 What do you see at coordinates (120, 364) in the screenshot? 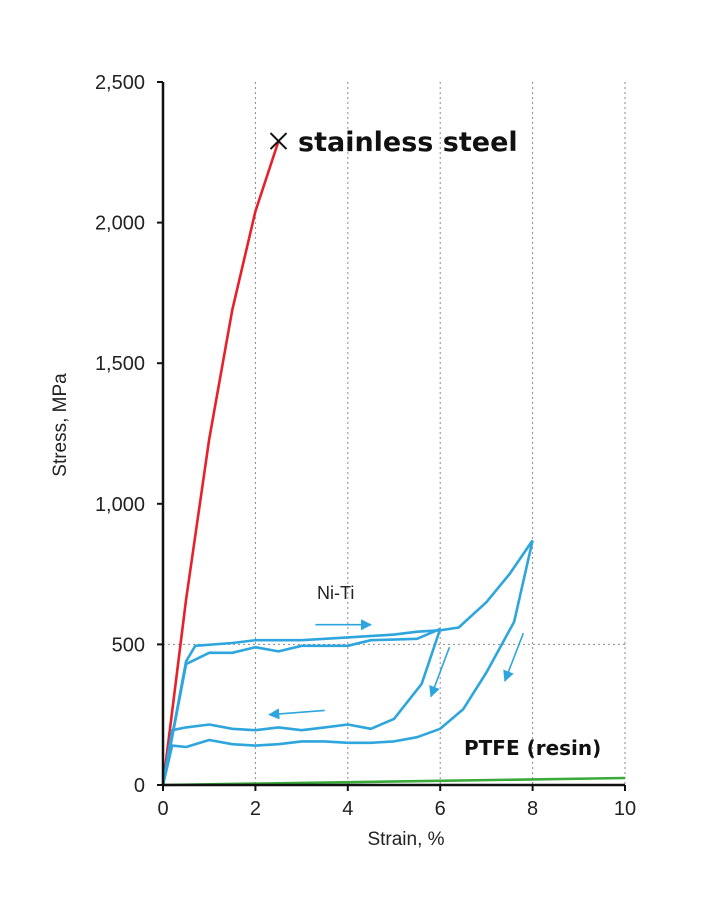
I see `y-tick-label: 1,500` at bounding box center [120, 364].